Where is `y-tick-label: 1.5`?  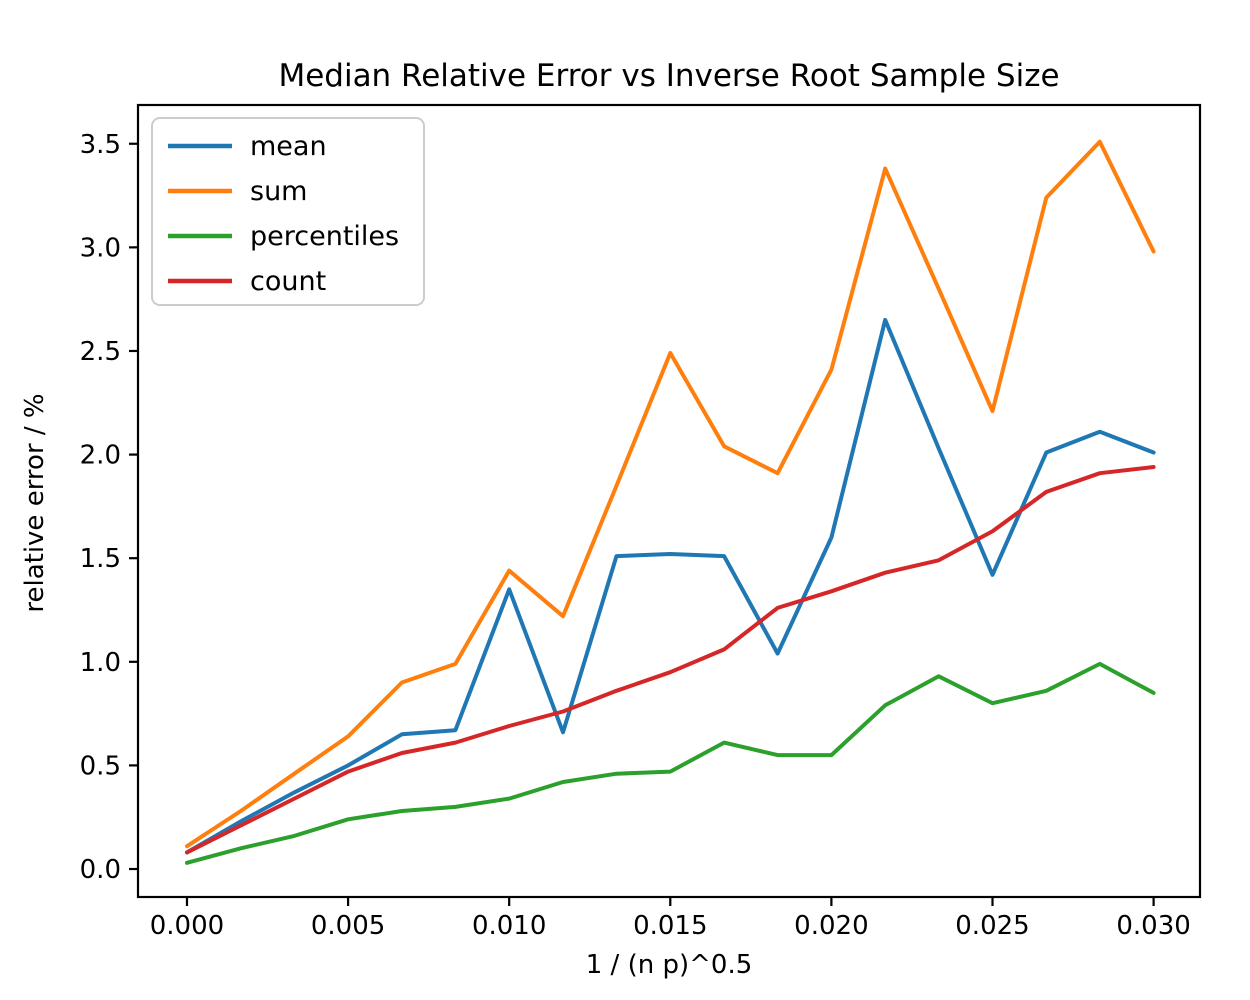
y-tick-label: 1.5 is located at coordinates (100, 559).